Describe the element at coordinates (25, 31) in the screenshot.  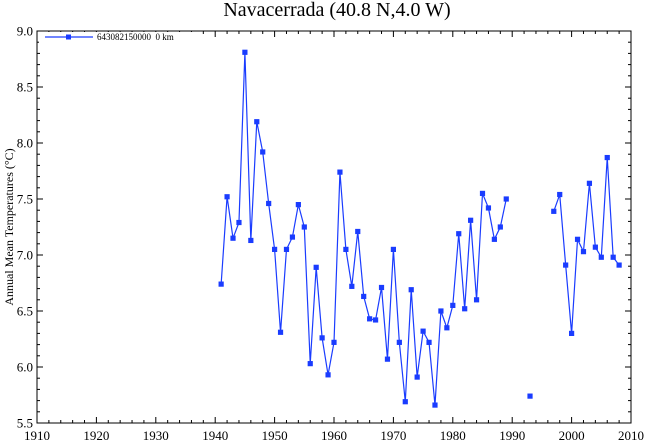
I see `y-tick-label: 9.0` at that location.